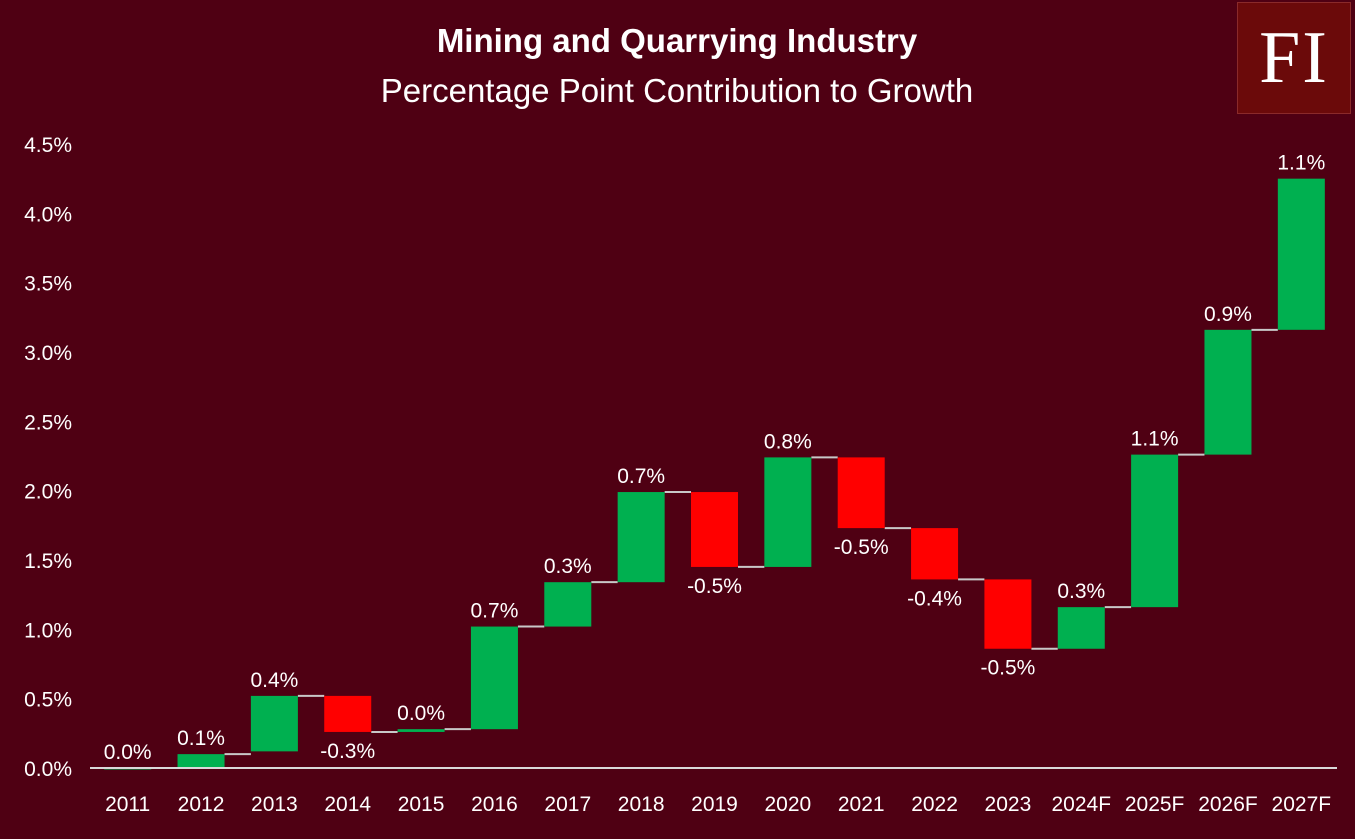 This screenshot has width=1355, height=839. I want to click on x-tick-label: 2024F, so click(1081, 804).